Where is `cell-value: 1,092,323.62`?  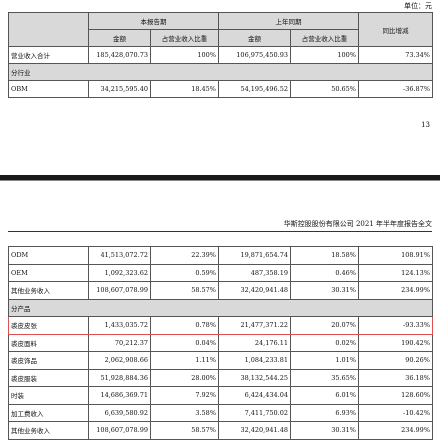 cell-value: 1,092,323.62 is located at coordinates (119, 272).